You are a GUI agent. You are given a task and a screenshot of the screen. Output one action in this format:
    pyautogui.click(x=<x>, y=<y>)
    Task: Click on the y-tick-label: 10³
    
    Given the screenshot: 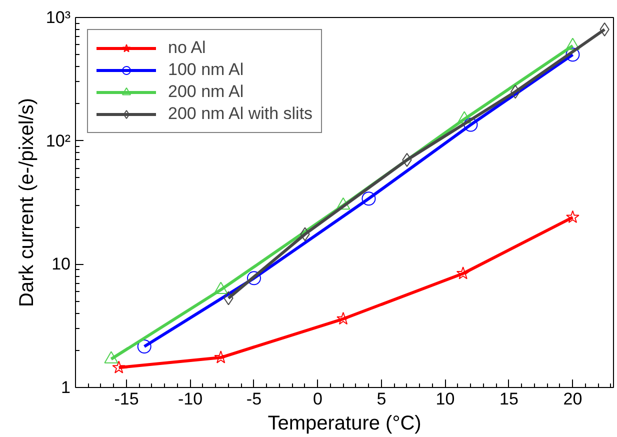 What is the action you would take?
    pyautogui.click(x=58, y=17)
    